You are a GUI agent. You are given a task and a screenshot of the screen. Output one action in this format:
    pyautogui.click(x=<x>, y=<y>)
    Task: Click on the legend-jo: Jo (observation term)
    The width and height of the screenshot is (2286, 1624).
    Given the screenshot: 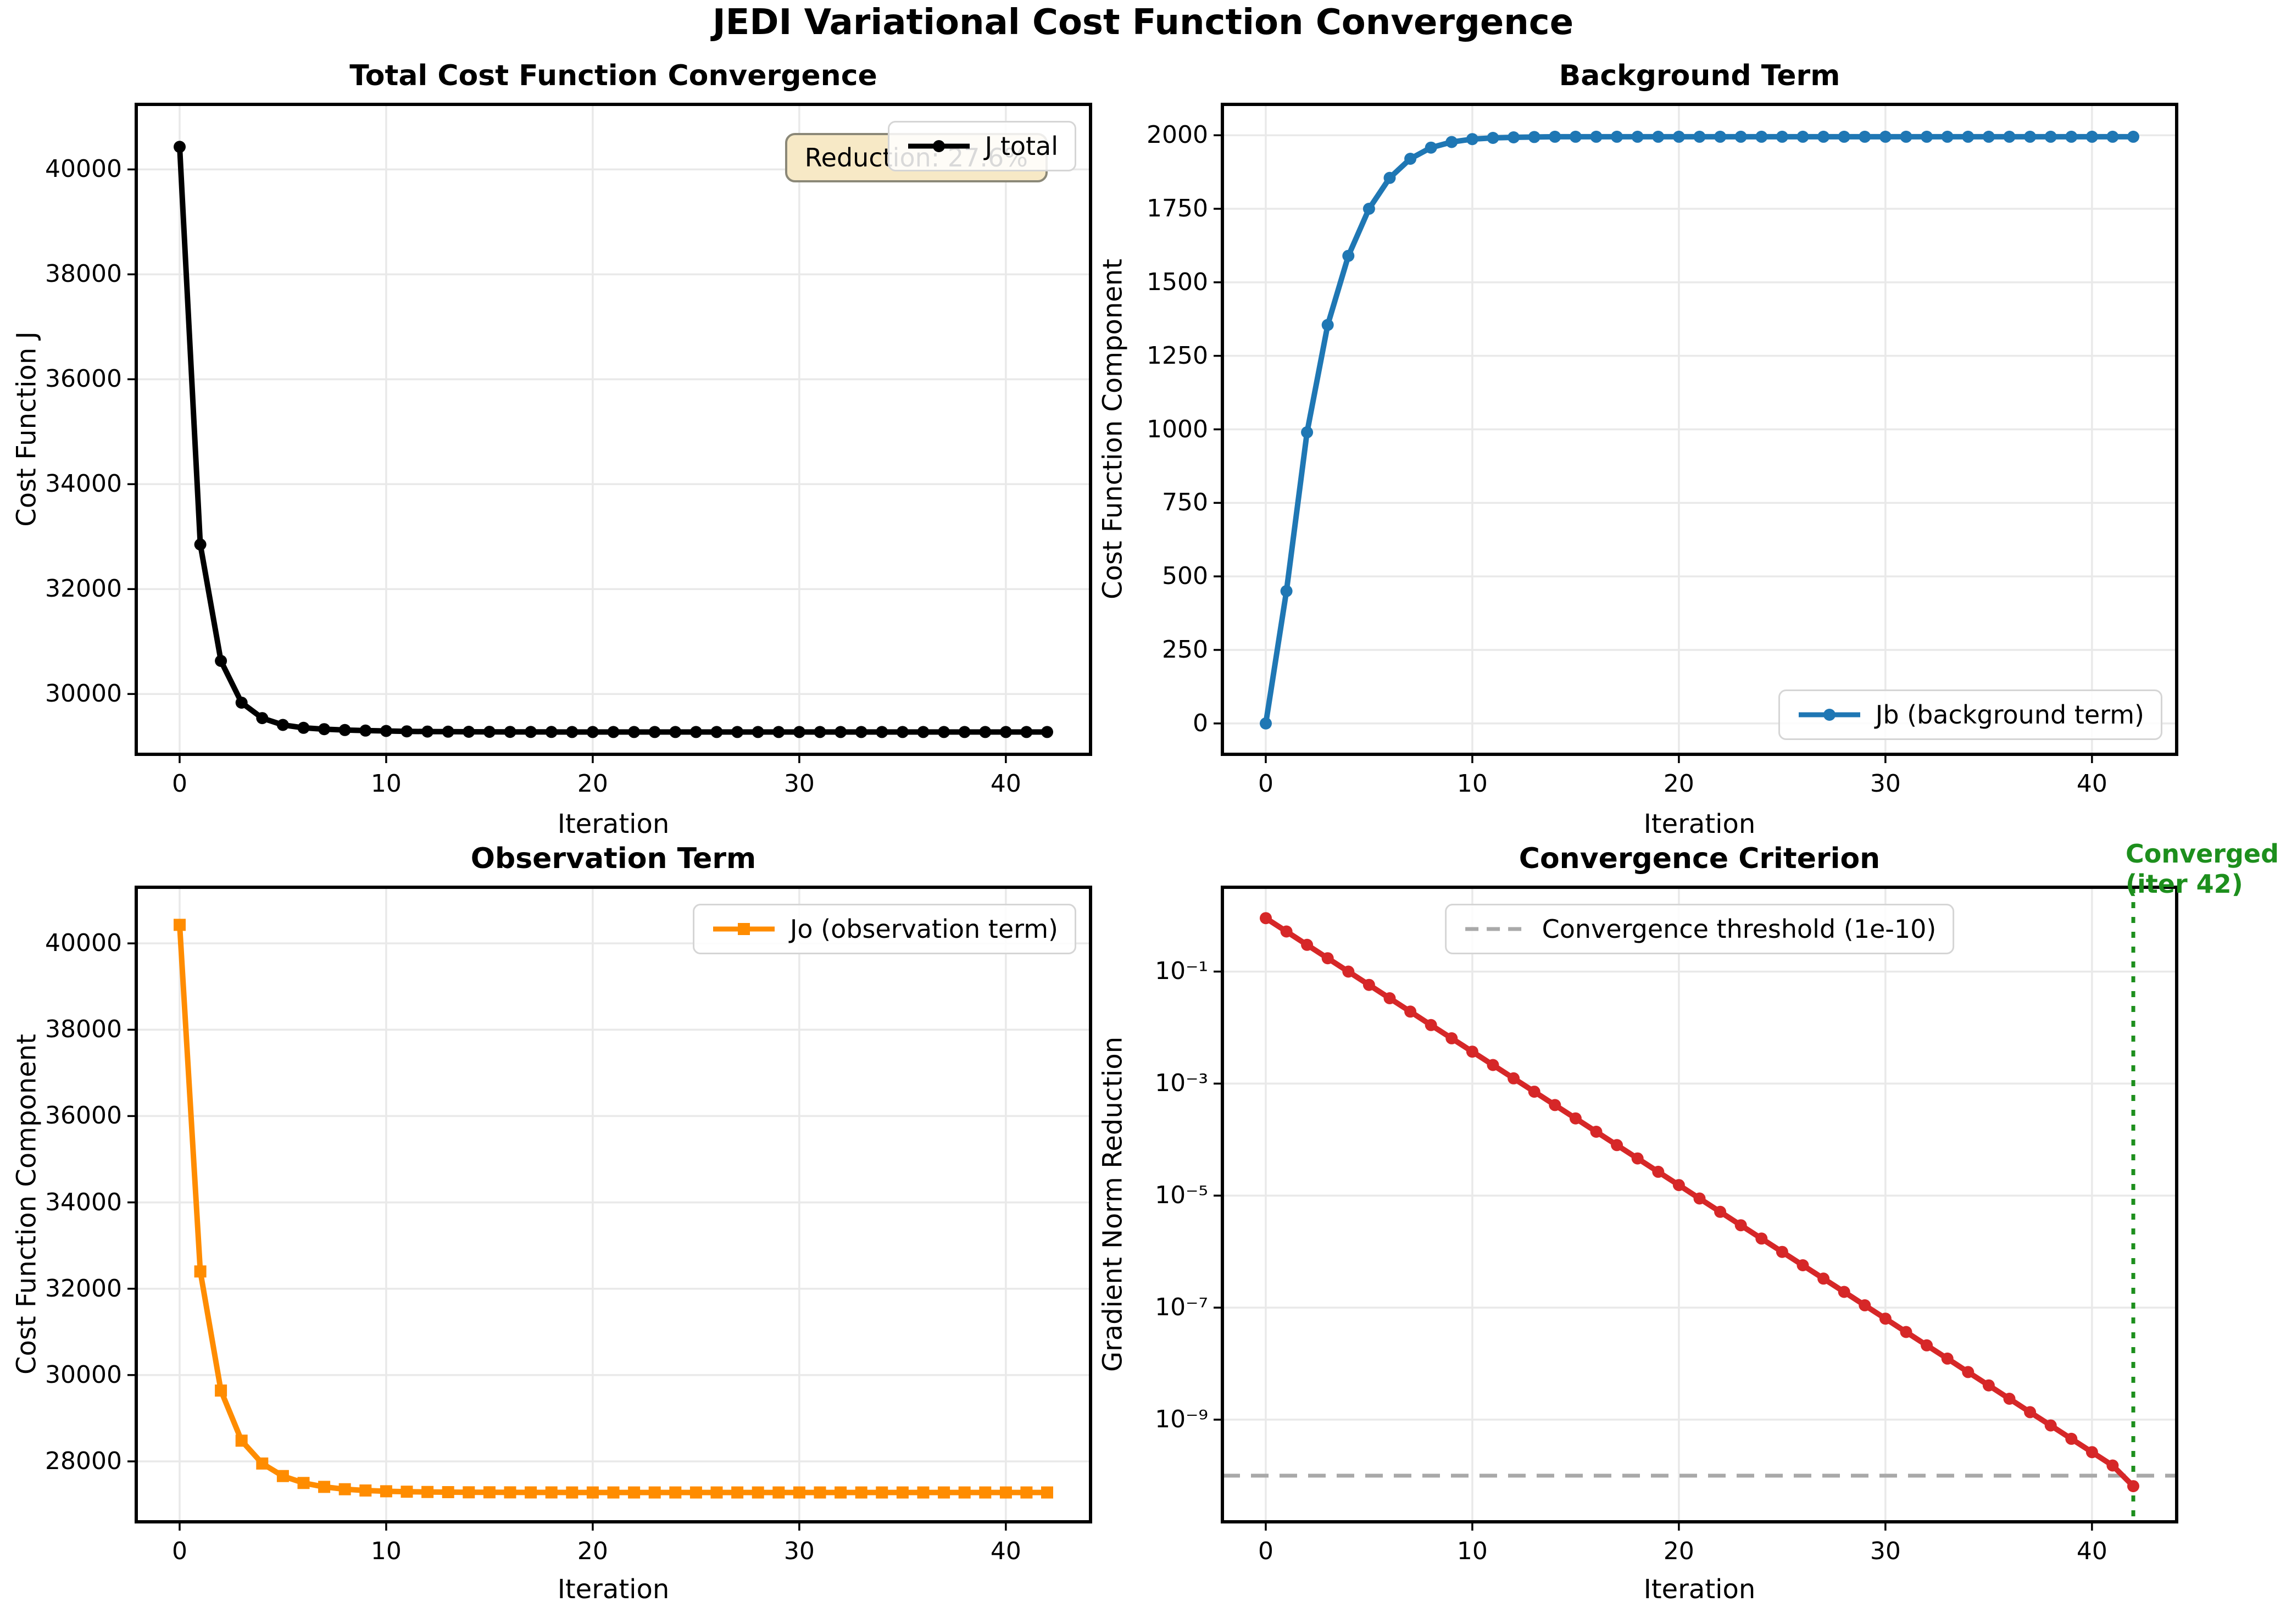 What is the action you would take?
    pyautogui.click(x=884, y=929)
    